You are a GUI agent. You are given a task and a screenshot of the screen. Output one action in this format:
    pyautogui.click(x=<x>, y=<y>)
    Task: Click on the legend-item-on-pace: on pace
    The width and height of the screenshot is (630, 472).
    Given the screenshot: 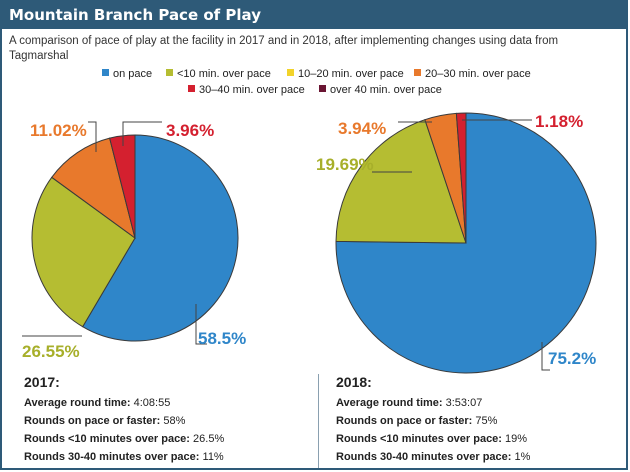 What is the action you would take?
    pyautogui.click(x=127, y=74)
    